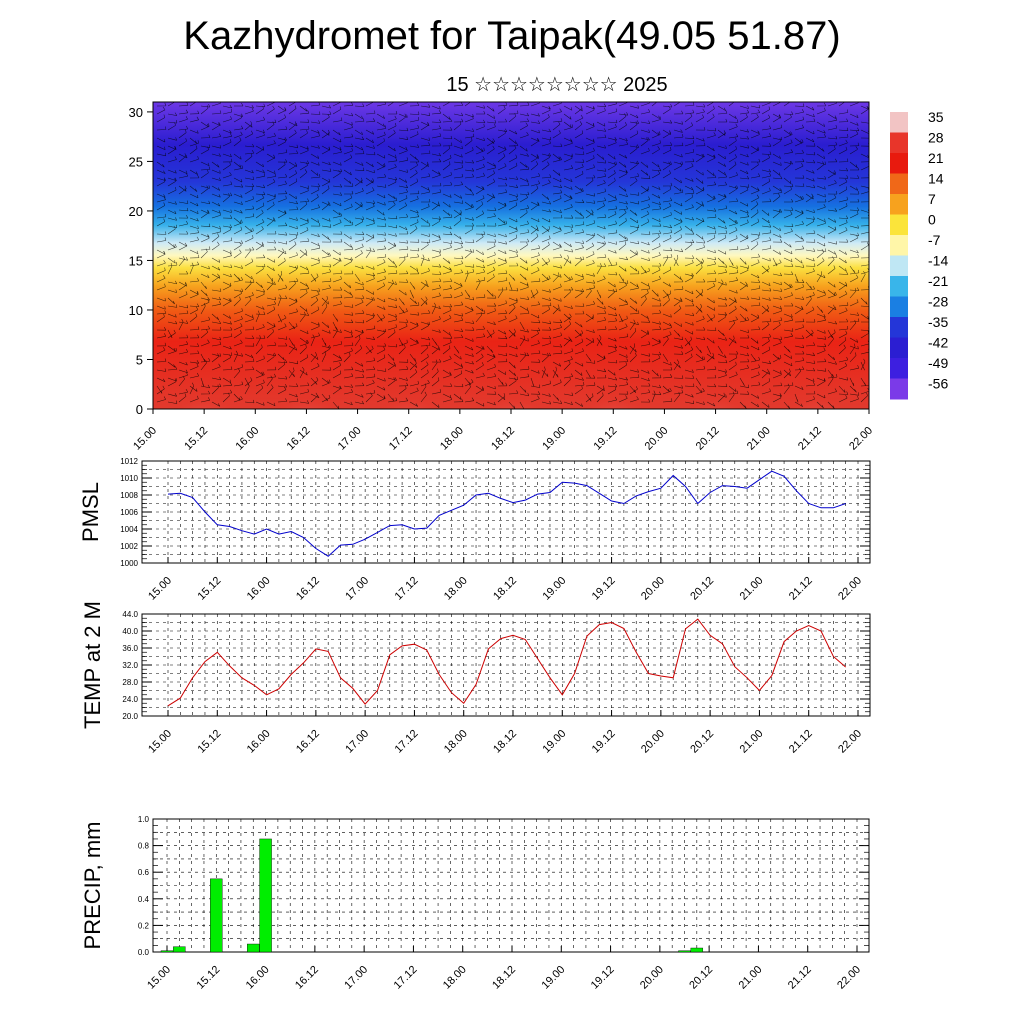 Image resolution: width=1024 pixels, height=1024 pixels. What do you see at coordinates (144, 846) in the screenshot?
I see `y-tick-label: 0.8` at bounding box center [144, 846].